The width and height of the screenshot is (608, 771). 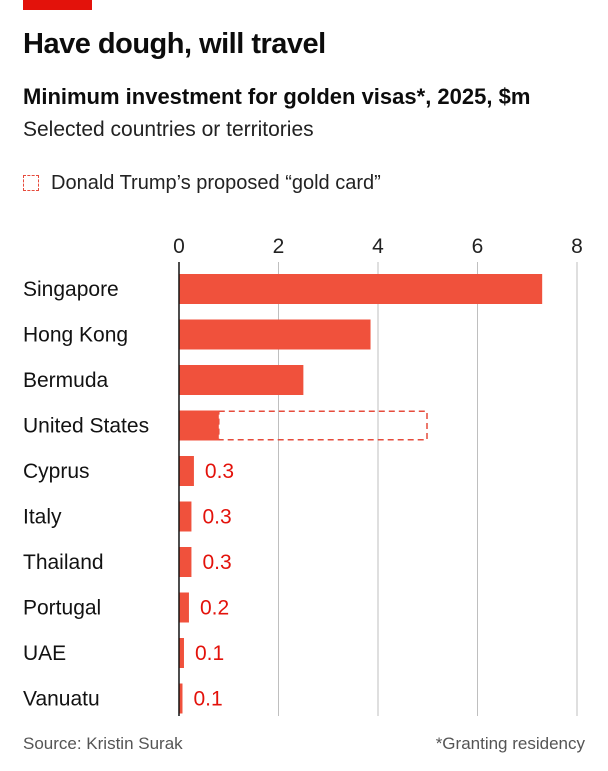 What do you see at coordinates (56, 471) in the screenshot?
I see `category-label-cyprus: Cyprus` at bounding box center [56, 471].